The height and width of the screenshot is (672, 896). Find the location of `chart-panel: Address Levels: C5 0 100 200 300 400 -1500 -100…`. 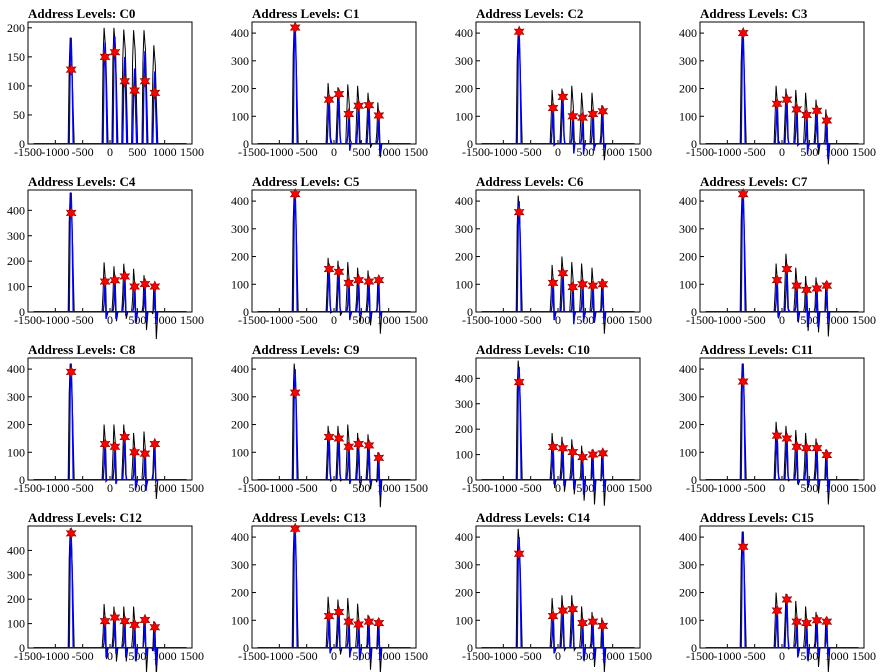

chart-panel: Address Levels: C5 0 100 200 300 400 -1500 -100… is located at coordinates (336, 252).